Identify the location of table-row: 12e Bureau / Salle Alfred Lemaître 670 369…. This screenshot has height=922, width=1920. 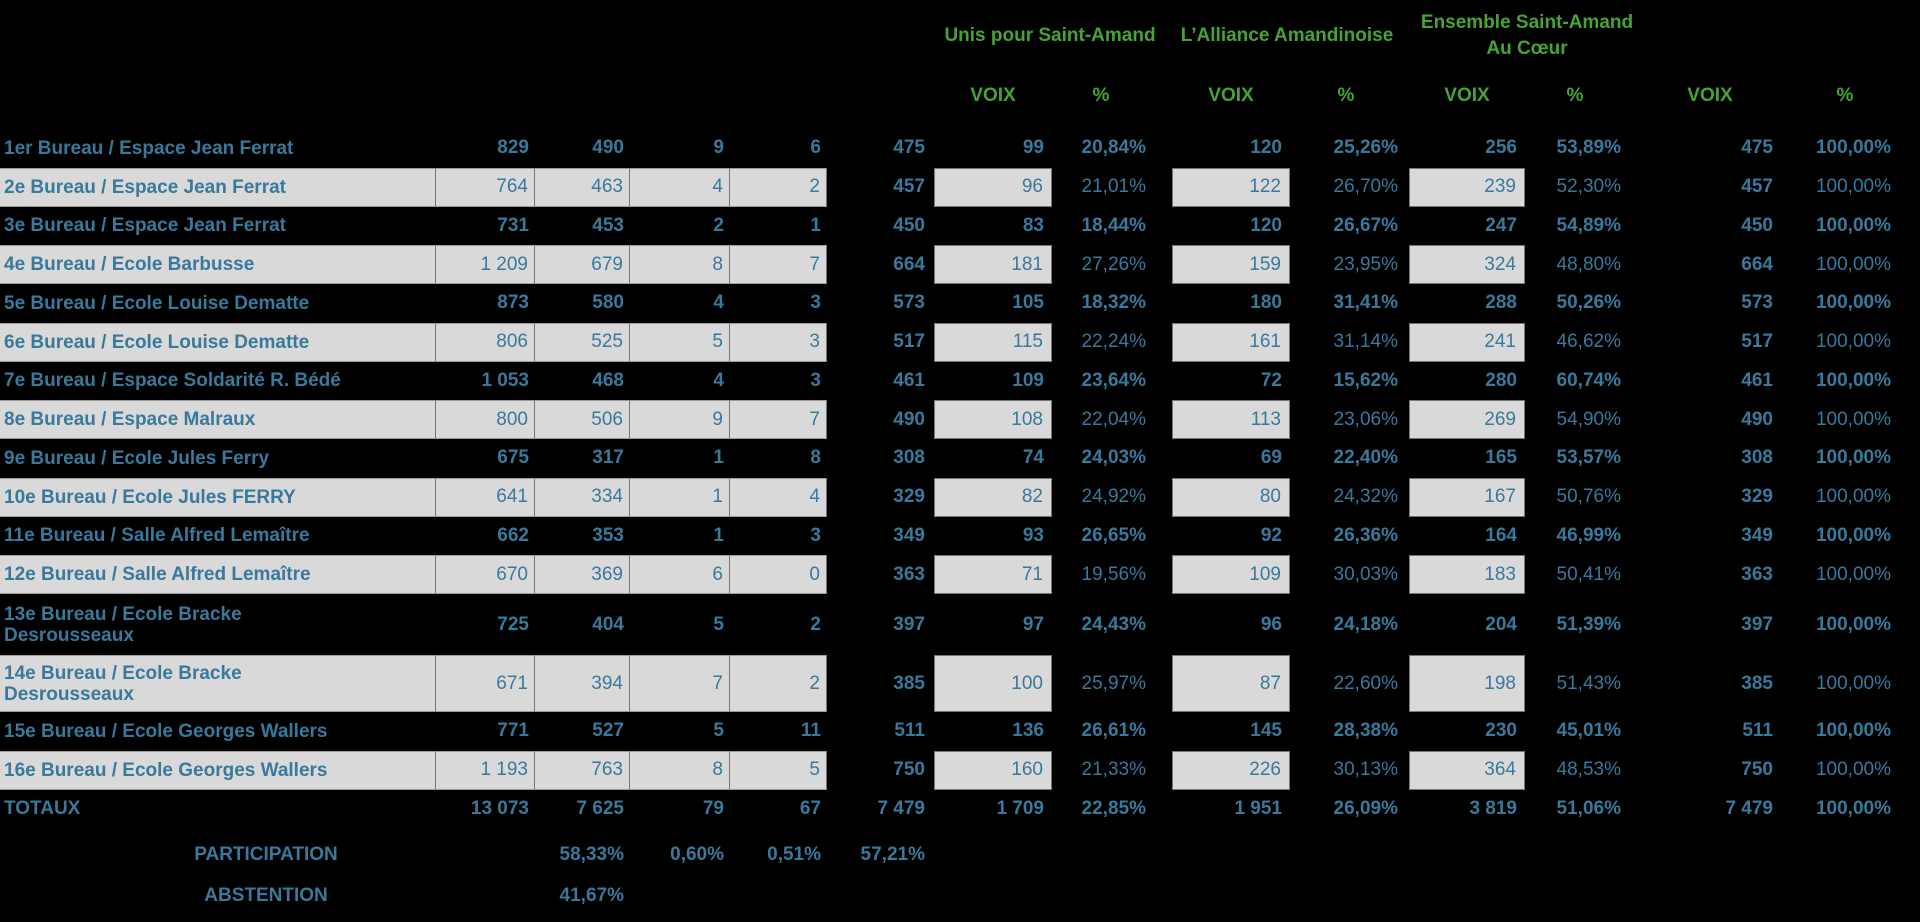
(960, 574).